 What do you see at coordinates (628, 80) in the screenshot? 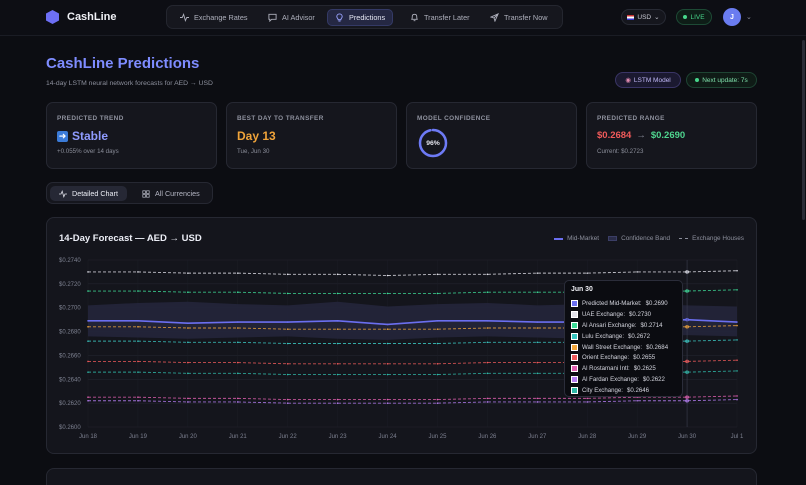
I see `brain-icon: ◉` at bounding box center [628, 80].